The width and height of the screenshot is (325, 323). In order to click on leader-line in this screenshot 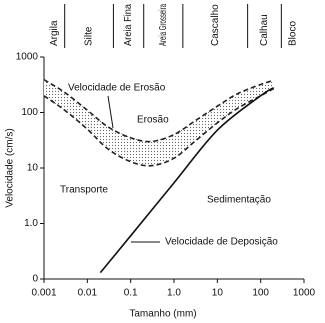, I will do `click(110, 112)`.